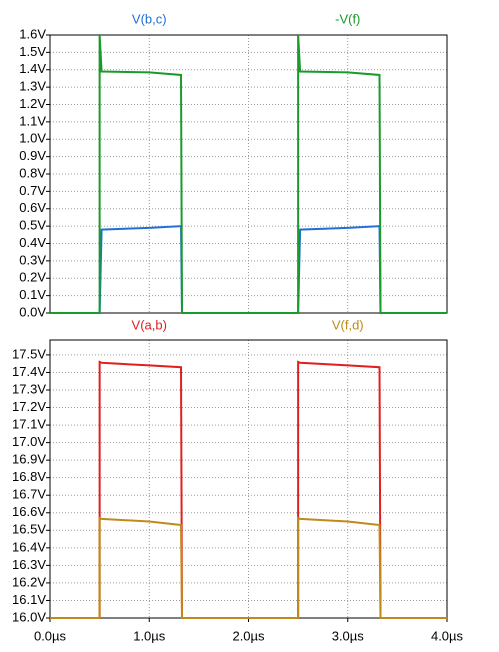 Image resolution: width=499 pixels, height=652 pixels. Describe the element at coordinates (32, 51) in the screenshot. I see `y-tick-label: 1.5V` at that location.